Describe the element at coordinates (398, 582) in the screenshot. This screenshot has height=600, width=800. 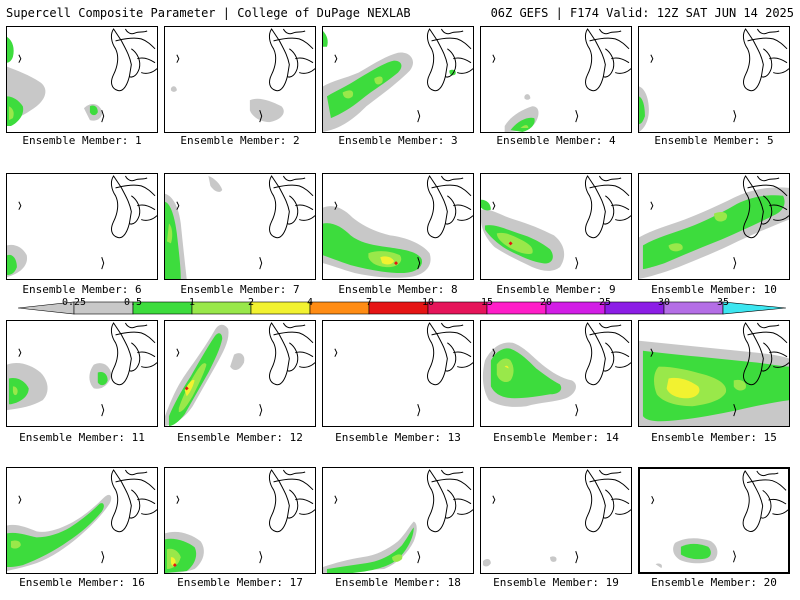
I see `ensemble-member-label: Ensemble Member: 18` at that location.